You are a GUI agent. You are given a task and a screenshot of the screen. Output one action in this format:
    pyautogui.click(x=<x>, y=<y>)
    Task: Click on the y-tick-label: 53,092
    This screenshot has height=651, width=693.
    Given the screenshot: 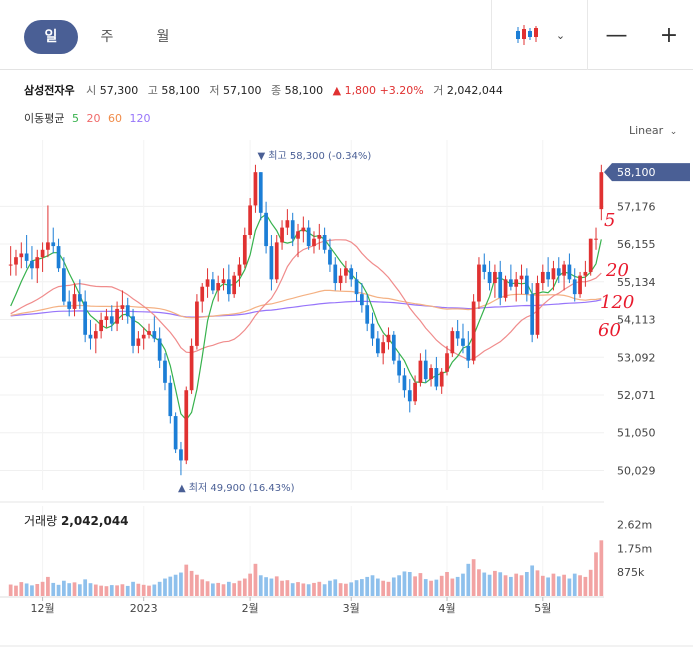 What is the action you would take?
    pyautogui.click(x=636, y=357)
    